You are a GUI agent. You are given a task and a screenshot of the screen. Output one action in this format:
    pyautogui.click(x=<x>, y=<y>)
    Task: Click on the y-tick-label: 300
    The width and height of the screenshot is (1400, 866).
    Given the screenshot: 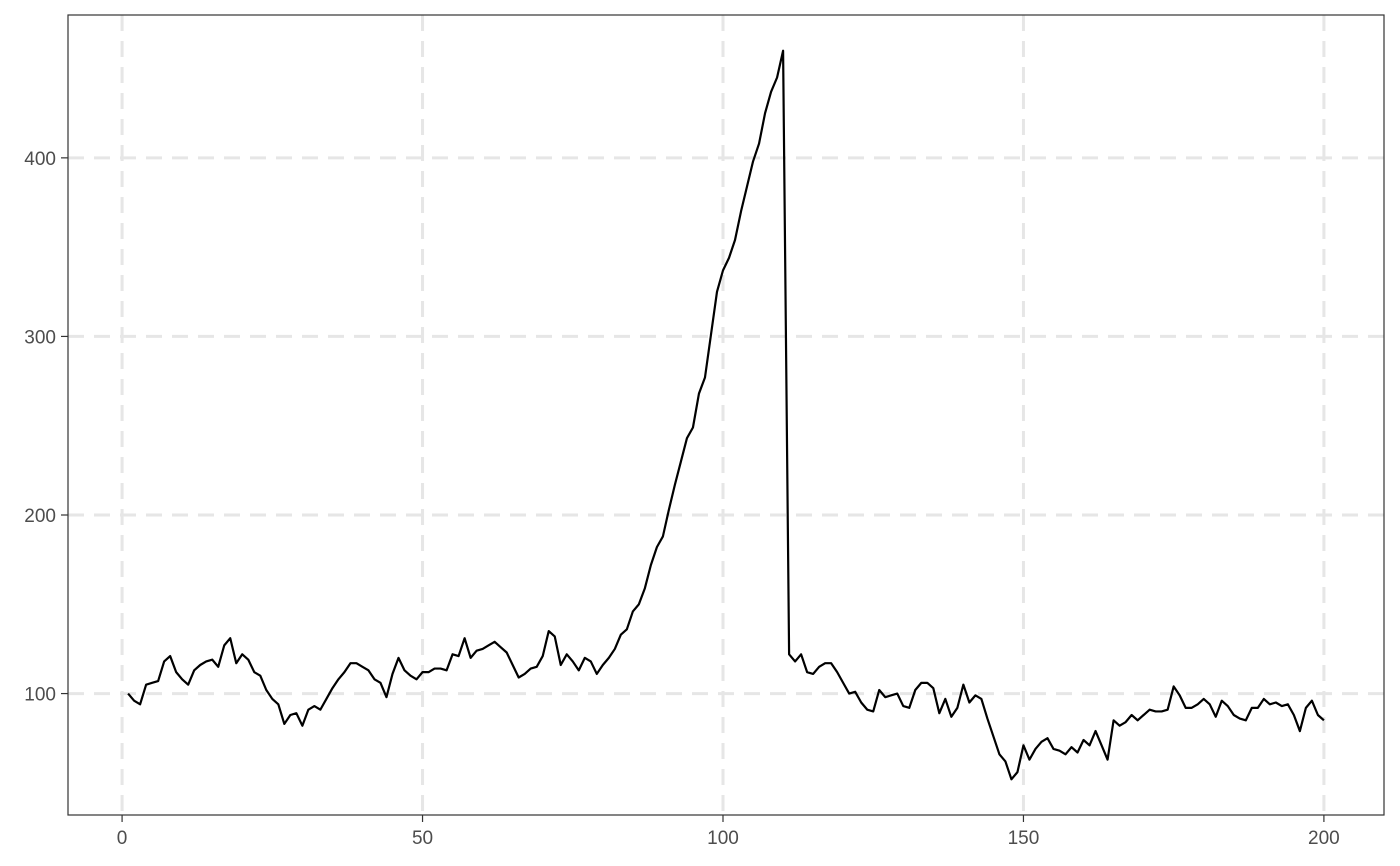 What is the action you would take?
    pyautogui.click(x=40, y=337)
    